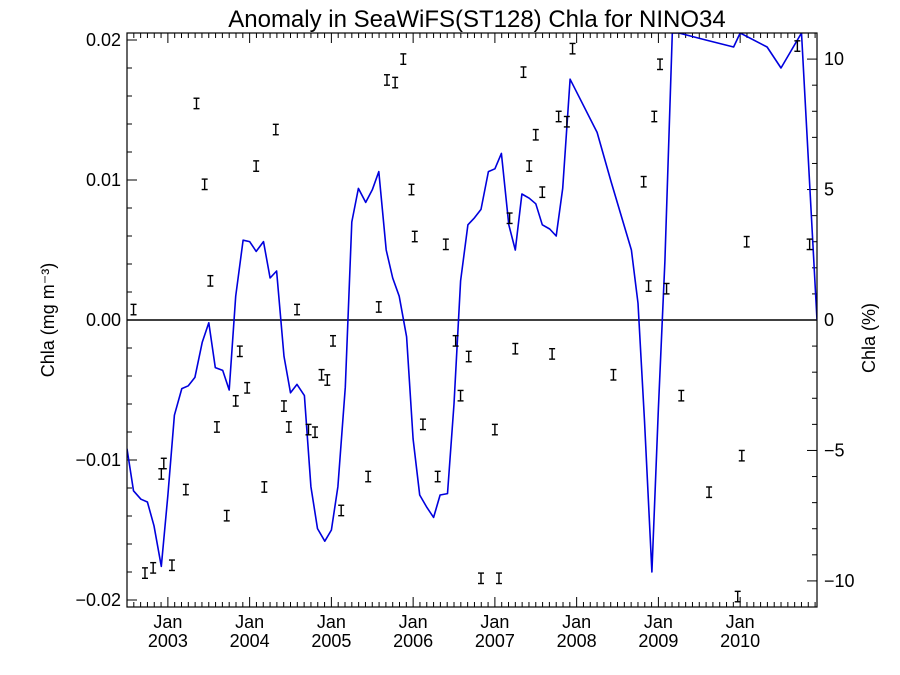 The height and width of the screenshot is (675, 900). What do you see at coordinates (839, 581) in the screenshot?
I see `y-right-tick-label: −10` at bounding box center [839, 581].